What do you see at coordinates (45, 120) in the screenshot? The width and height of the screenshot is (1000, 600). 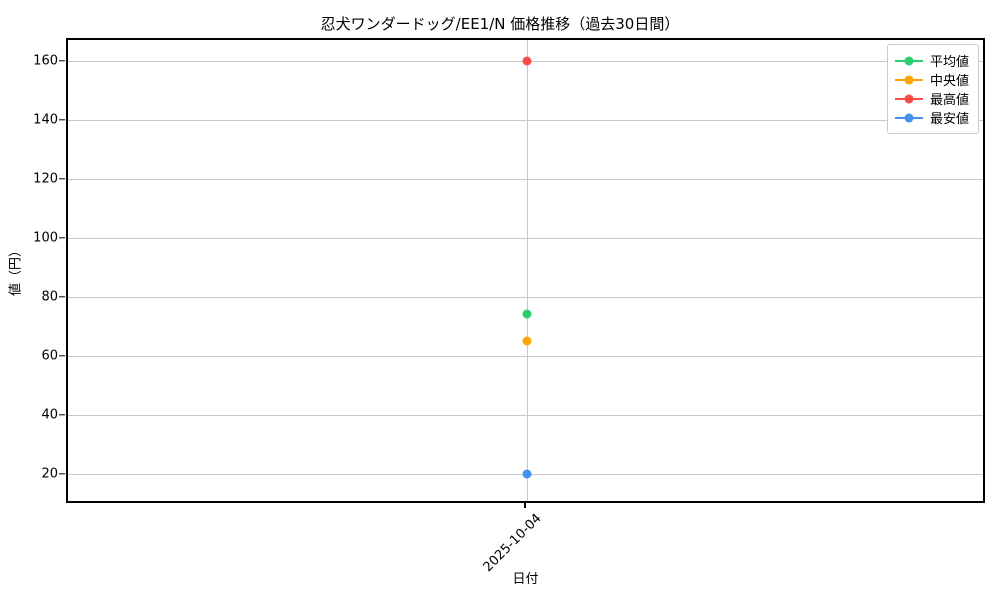 I see `y-tick-label: 140` at bounding box center [45, 120].